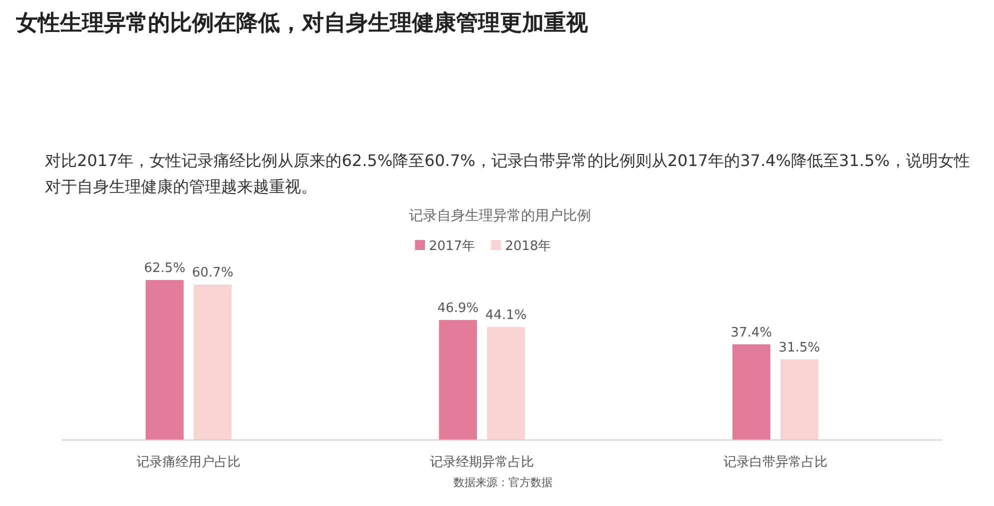  What do you see at coordinates (188, 462) in the screenshot?
I see `x-tick-label: 记录痛经用户占比` at bounding box center [188, 462].